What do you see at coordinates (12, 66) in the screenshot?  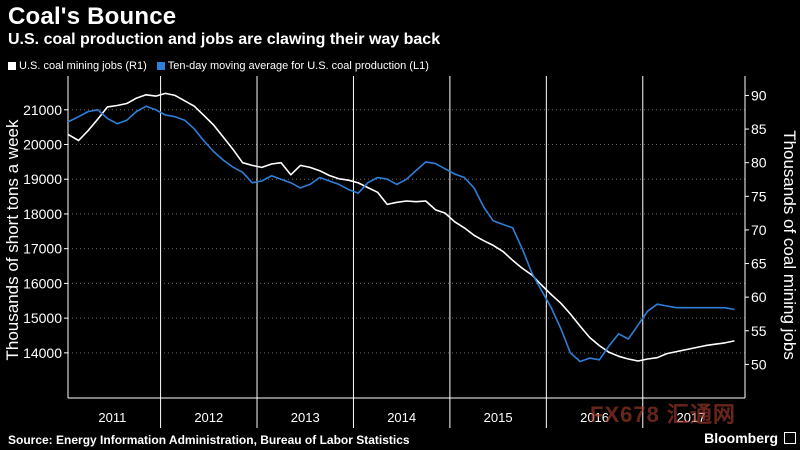 I see `legend-swatch-jobs` at bounding box center [12, 66].